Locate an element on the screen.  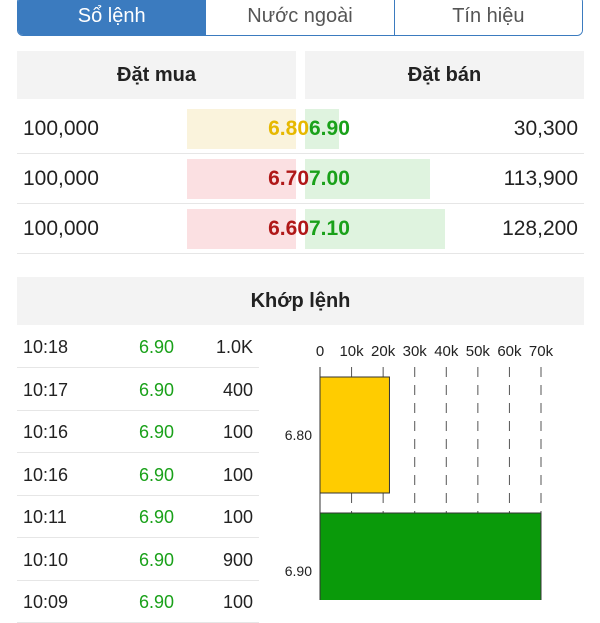
trade-row: 10:10 6.90 900 is located at coordinates (138, 560).